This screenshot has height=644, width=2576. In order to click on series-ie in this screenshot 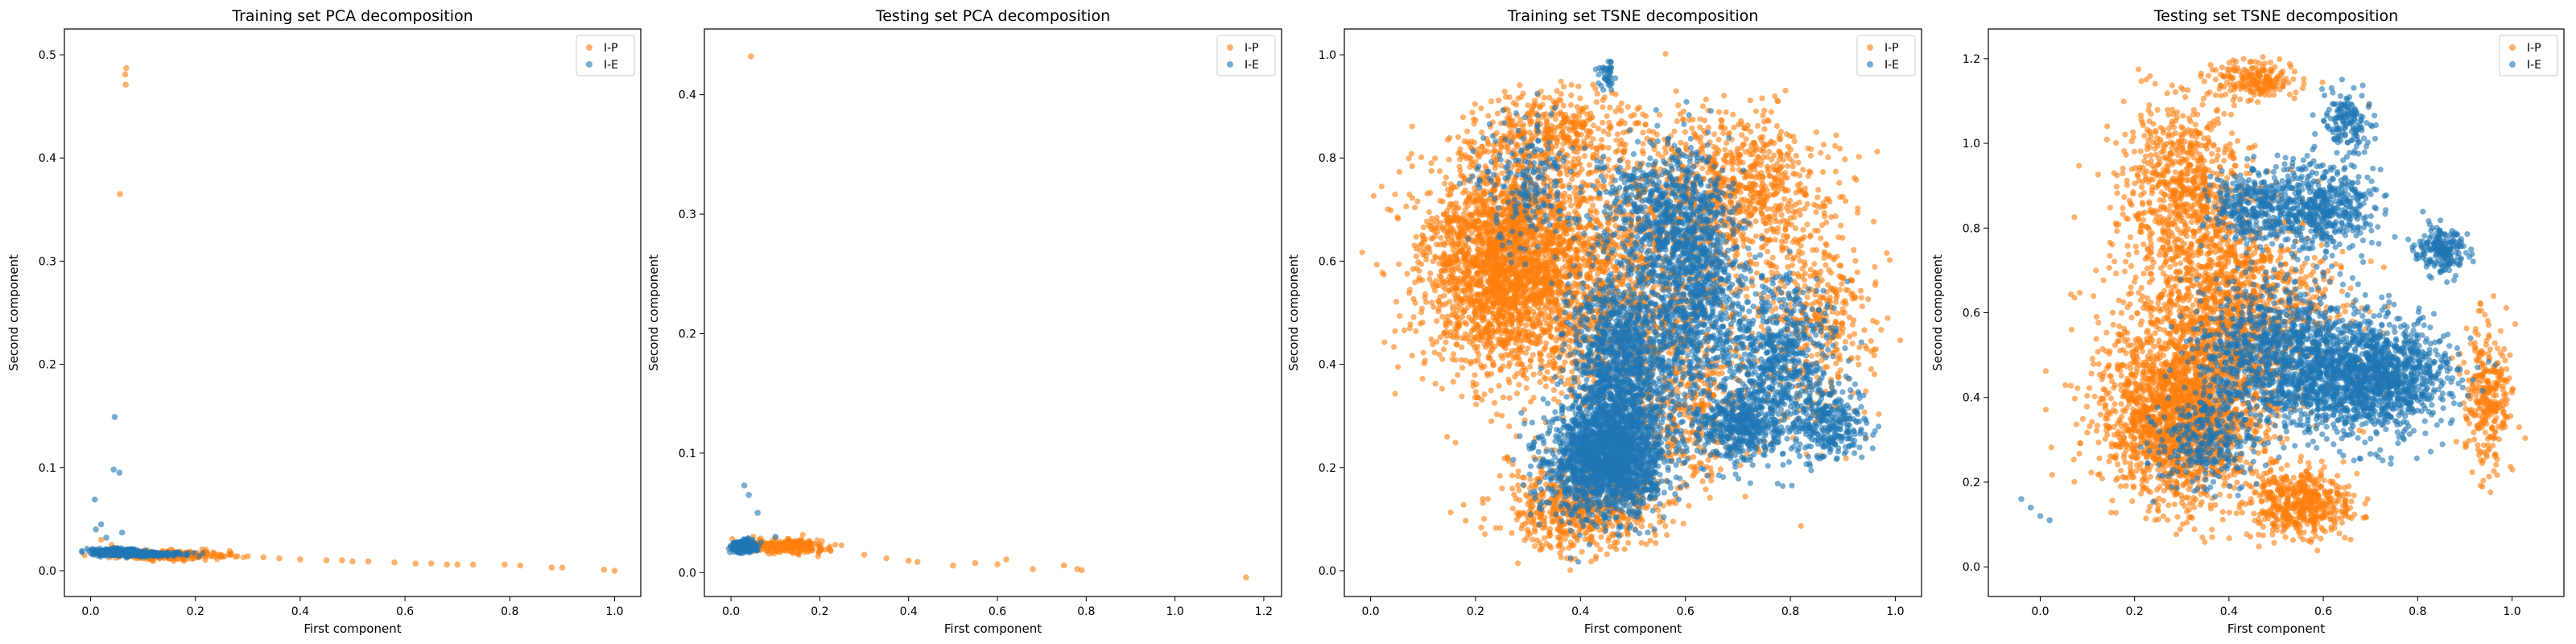, I will do `click(751, 519)`.